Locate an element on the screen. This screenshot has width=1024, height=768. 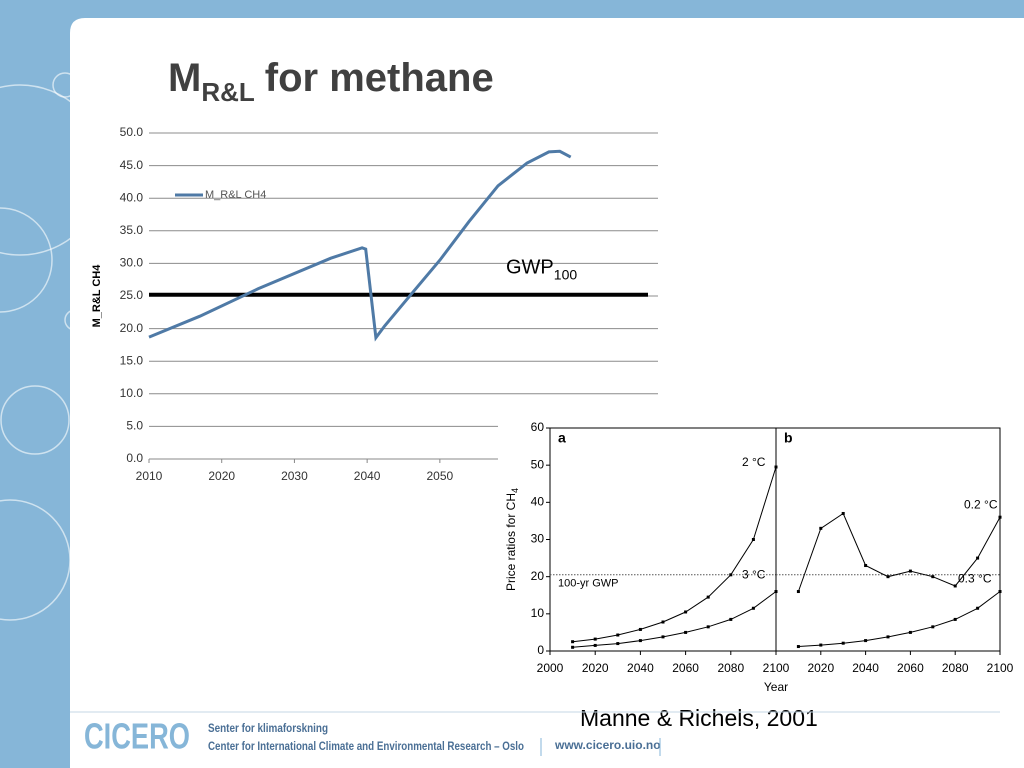
reference-label-main: GWP is located at coordinates (530, 268).